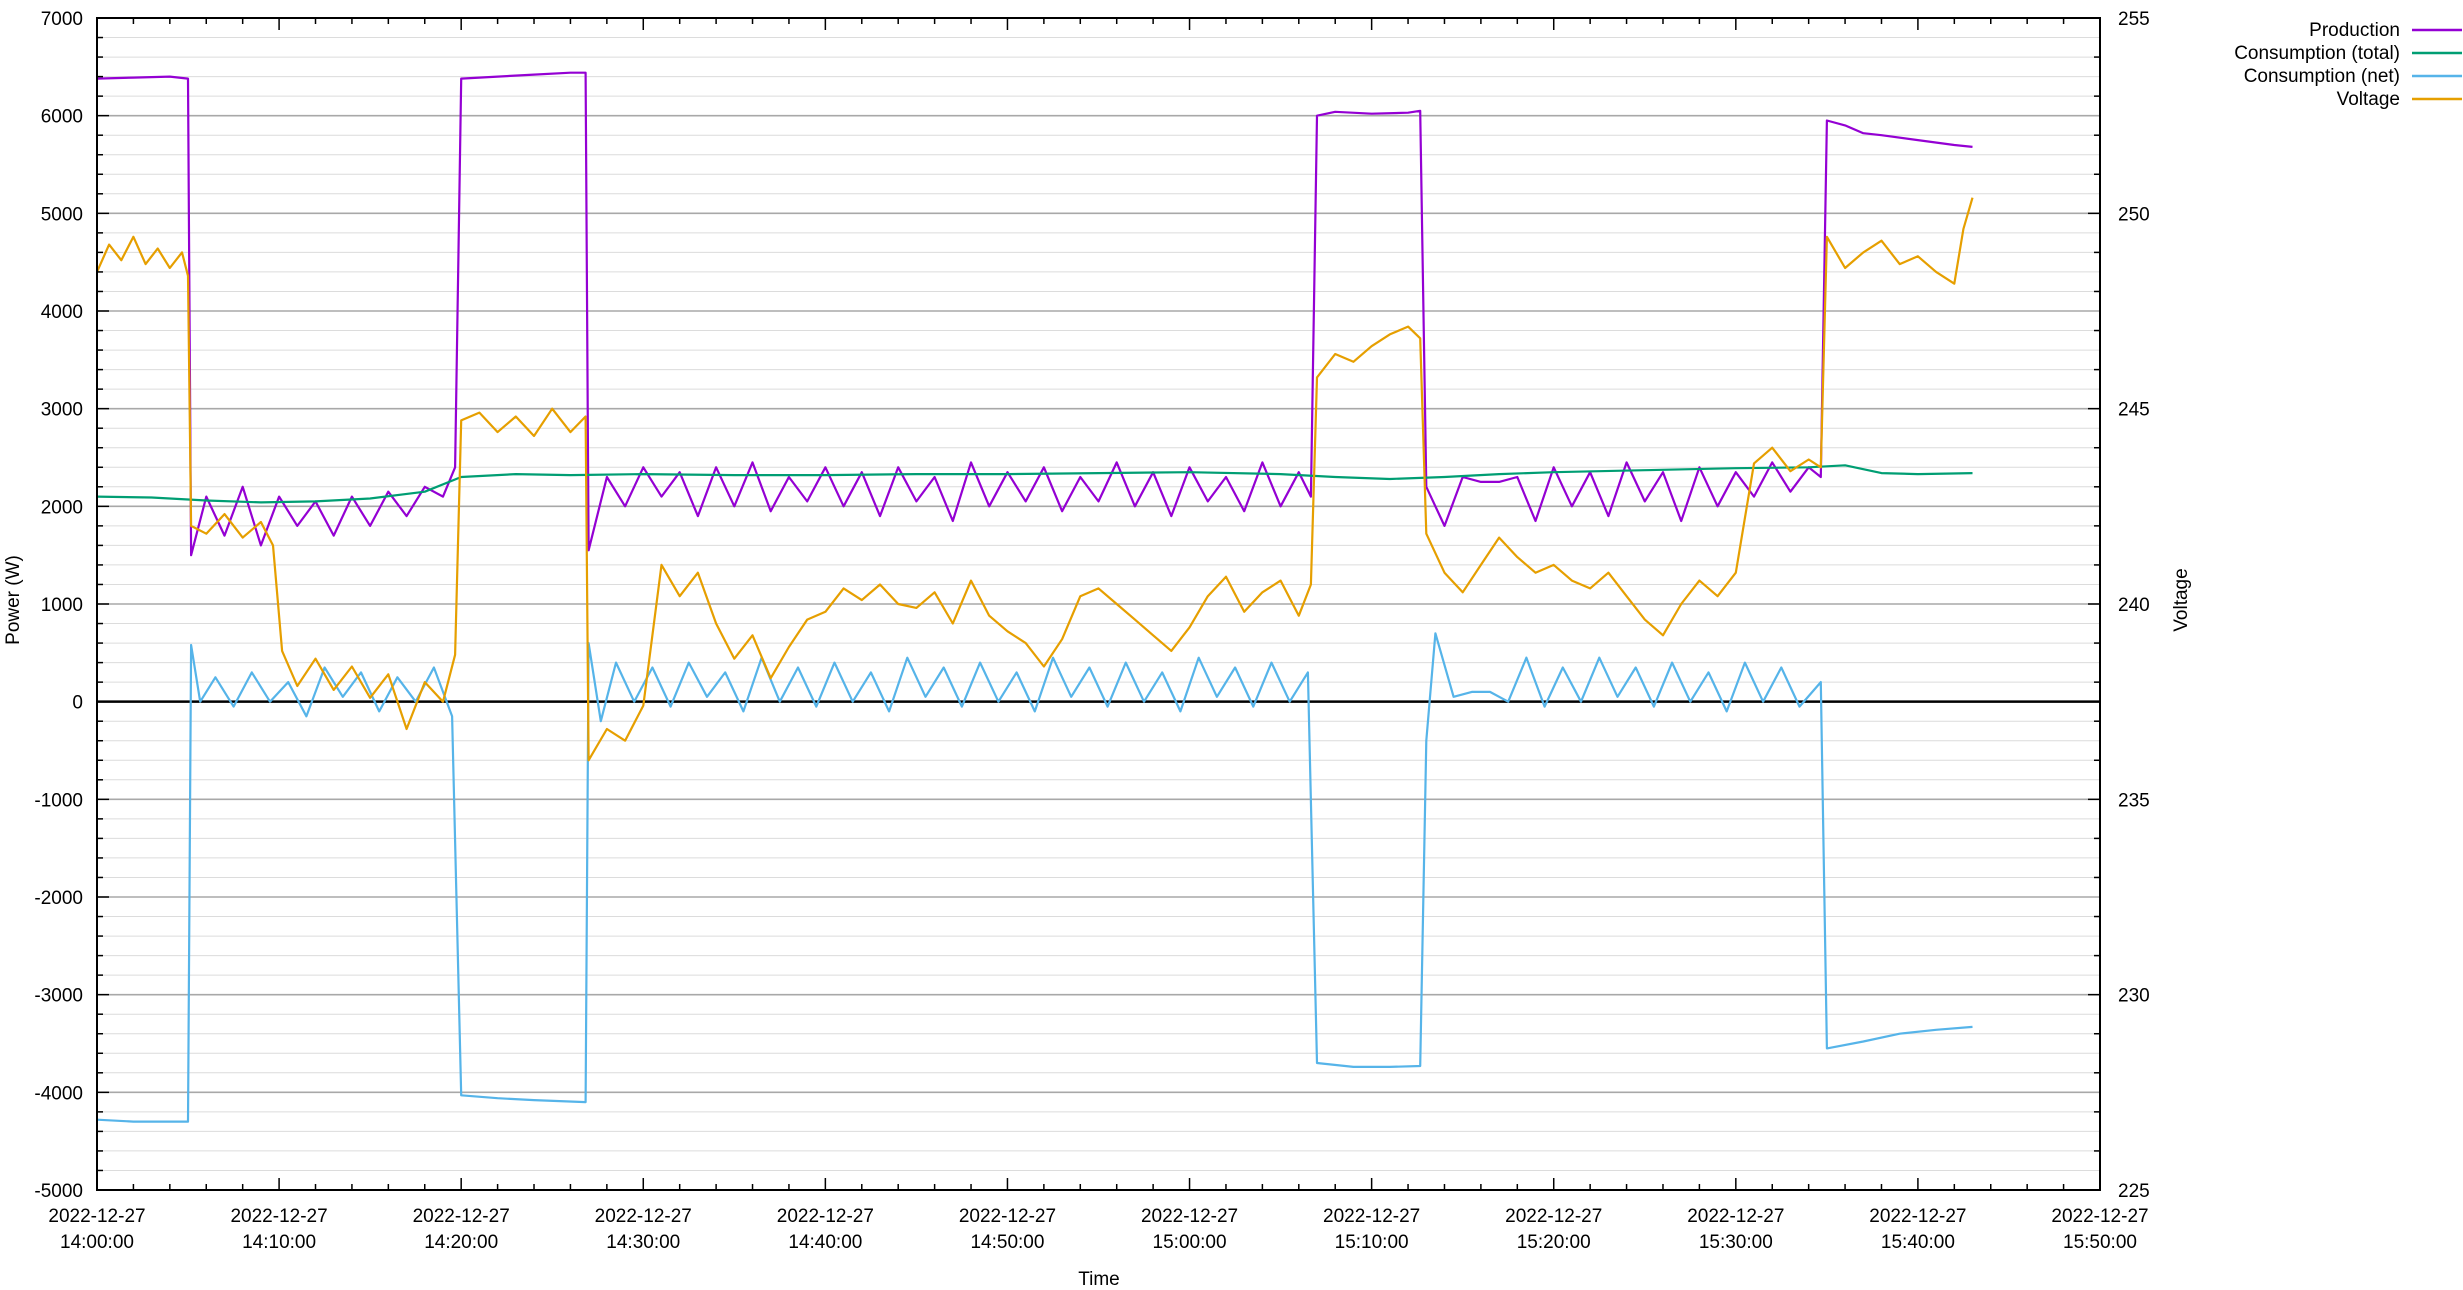 This screenshot has height=1290, width=2463. Describe the element at coordinates (2368, 99) in the screenshot. I see `legend-label: Voltage` at that location.